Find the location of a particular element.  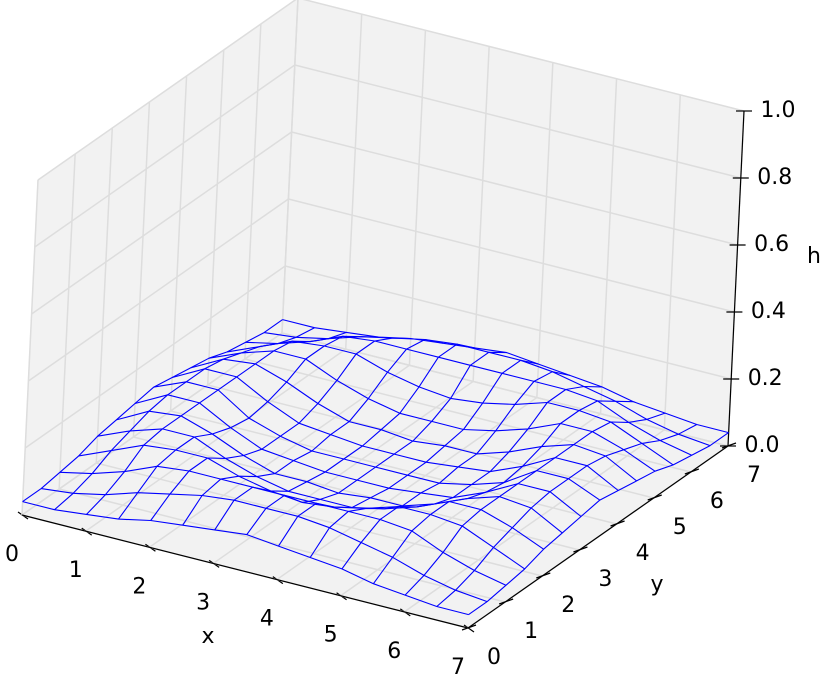

y-tick-label: 5 is located at coordinates (680, 527).